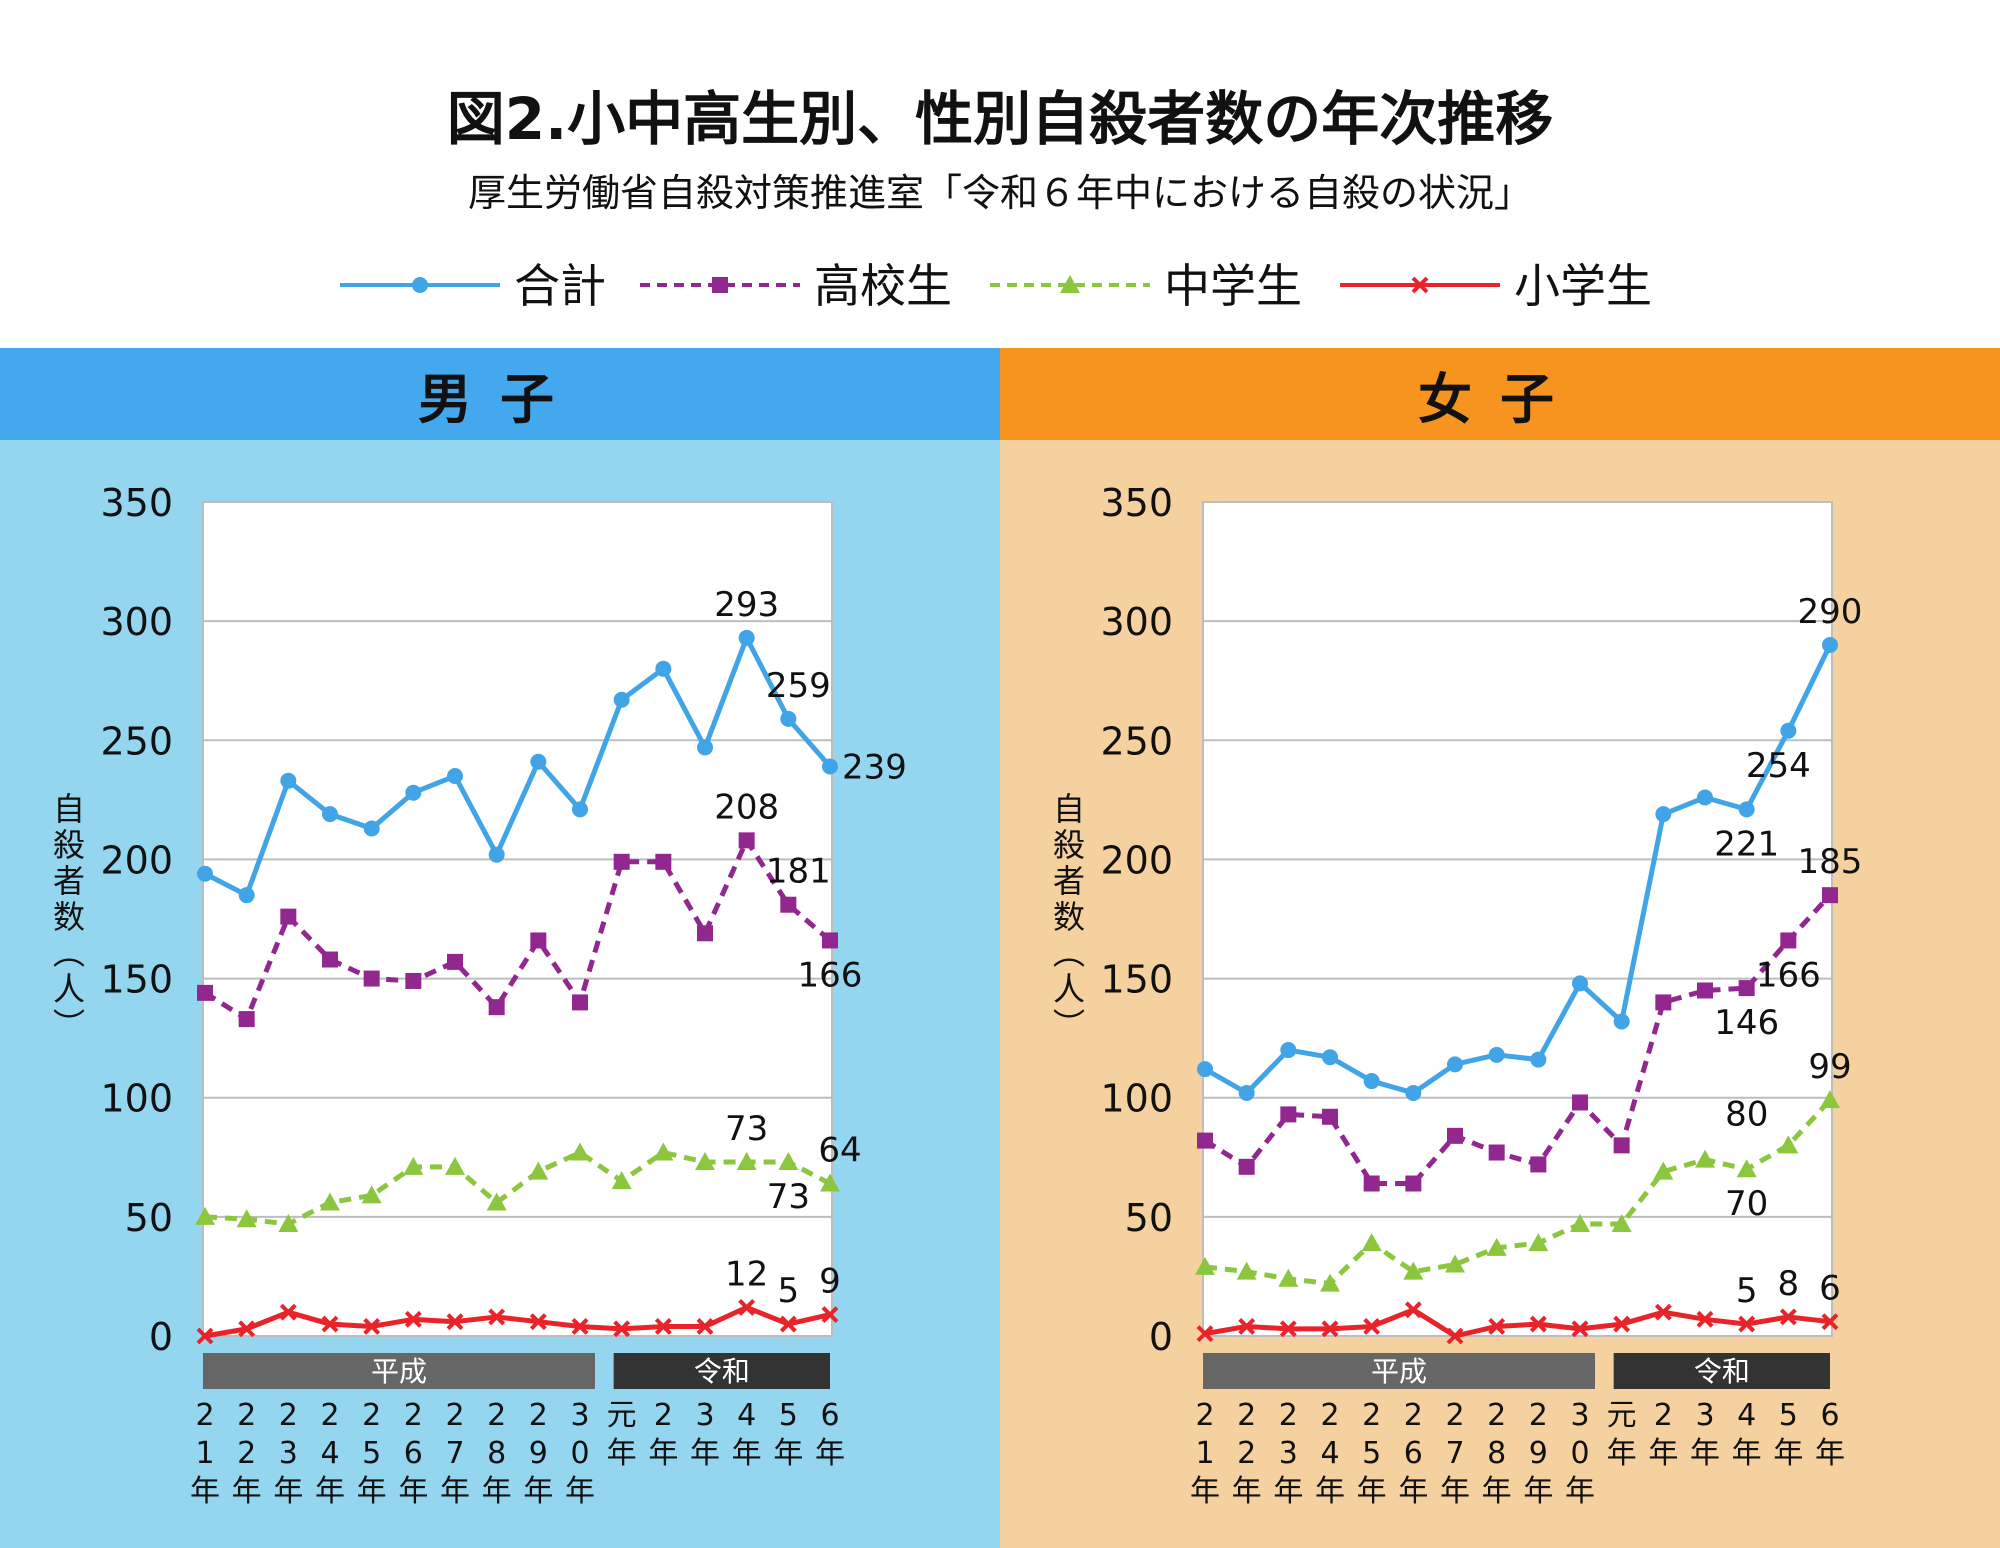 The height and width of the screenshot is (1548, 2000). I want to click on era-band-label: 令和, so click(1722, 1371).